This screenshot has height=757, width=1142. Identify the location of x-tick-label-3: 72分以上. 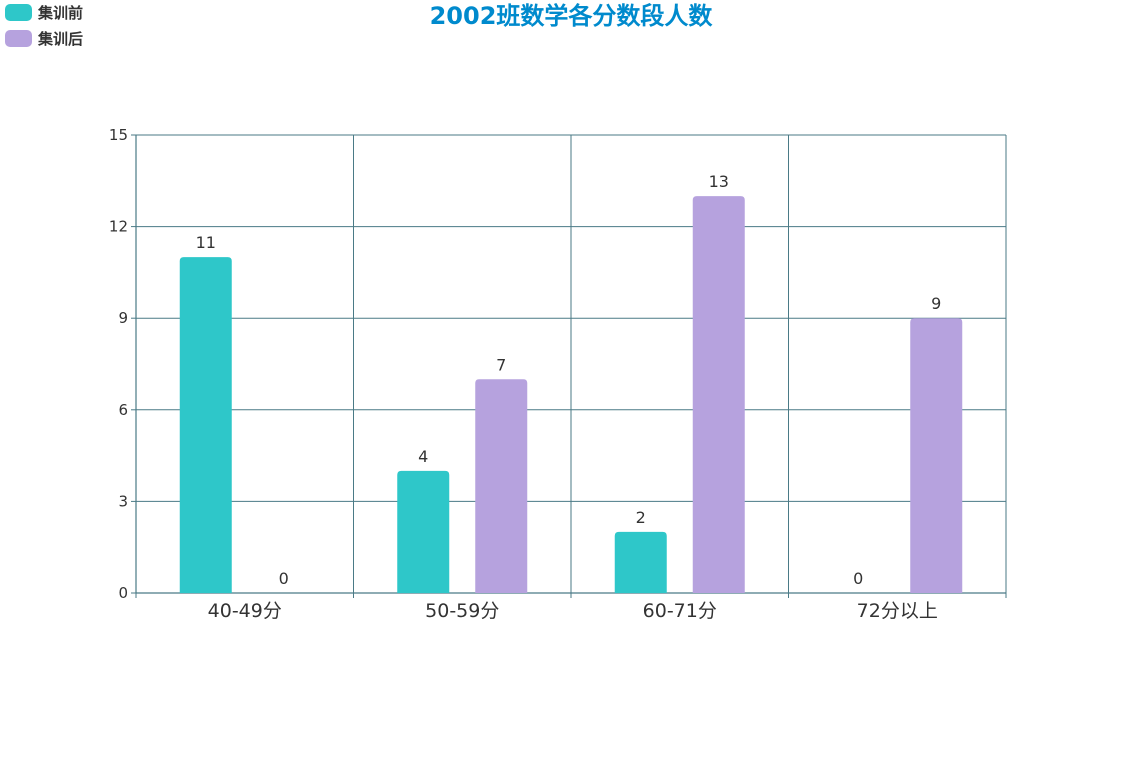
(897, 611).